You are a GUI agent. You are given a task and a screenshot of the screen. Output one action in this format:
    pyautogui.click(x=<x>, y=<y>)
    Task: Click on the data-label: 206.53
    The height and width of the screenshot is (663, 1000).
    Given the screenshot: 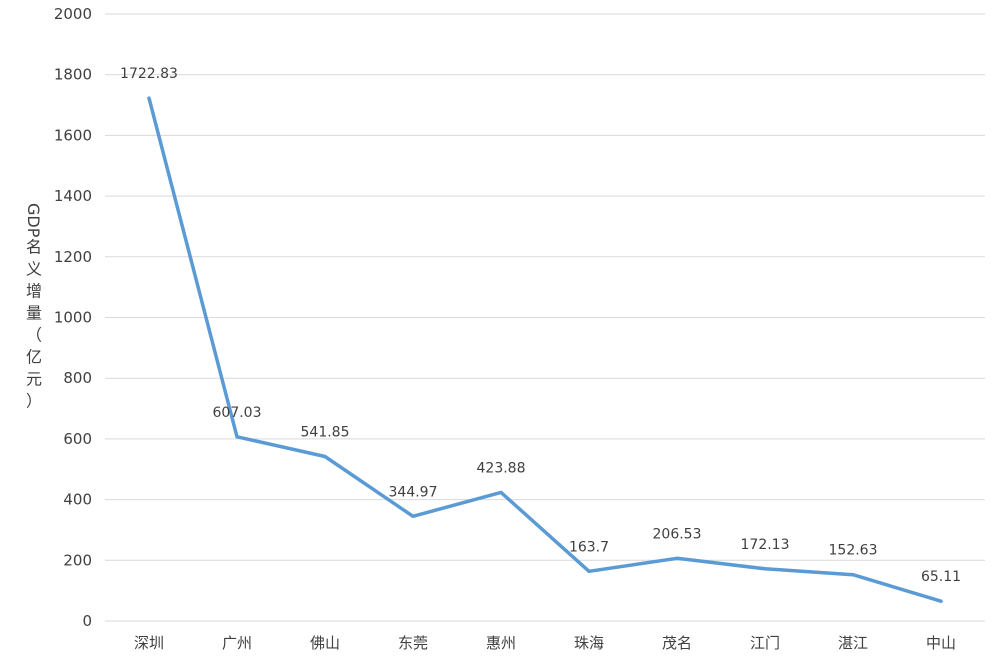 What is the action you would take?
    pyautogui.click(x=677, y=534)
    